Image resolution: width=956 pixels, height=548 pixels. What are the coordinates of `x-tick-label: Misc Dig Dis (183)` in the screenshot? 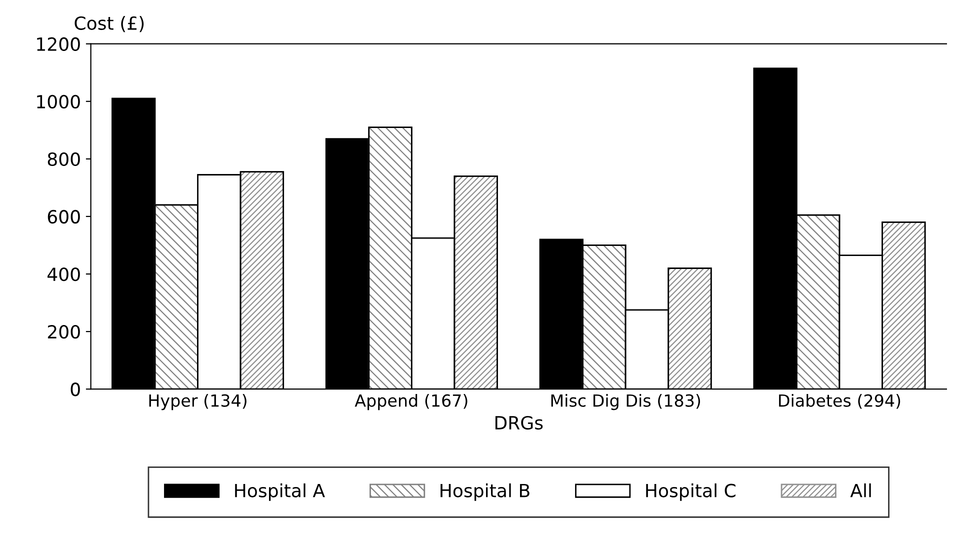 It's located at (625, 402).